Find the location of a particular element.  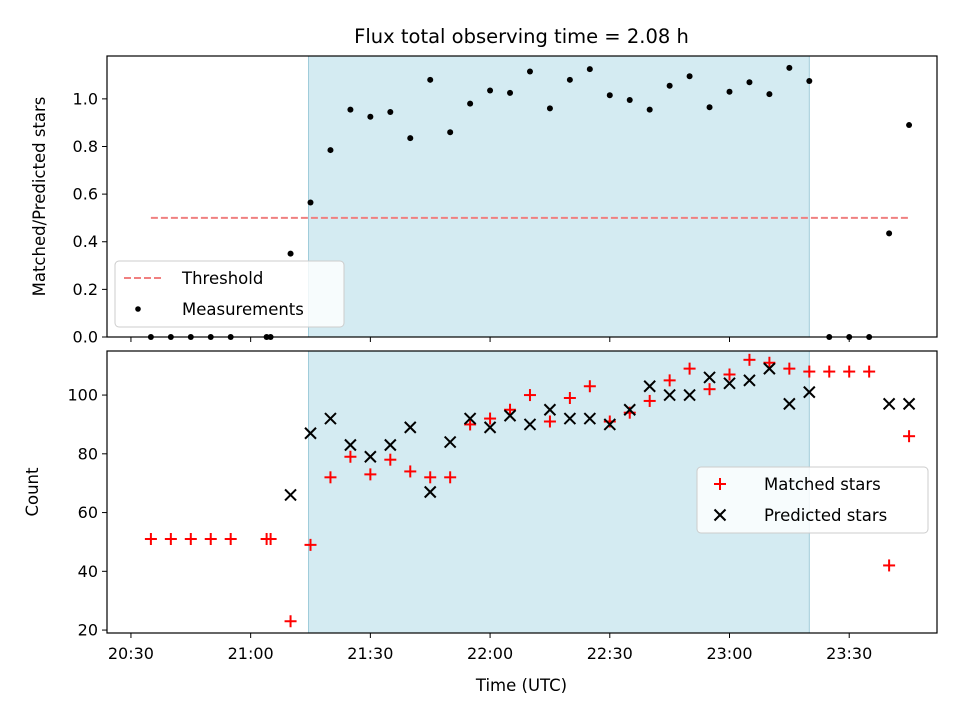

legend-label: Matched stars is located at coordinates (822, 484).